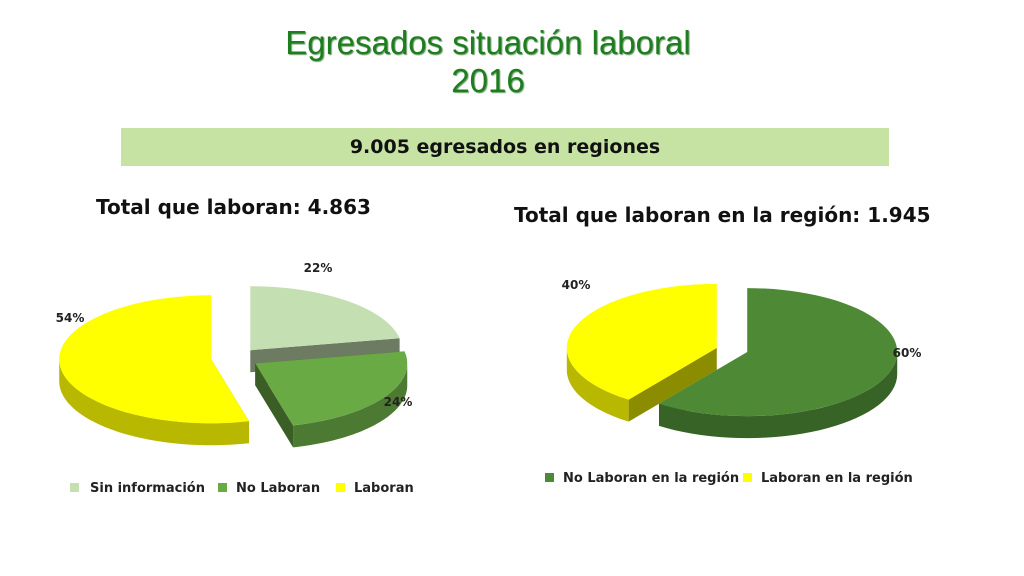 This screenshot has width=1024, height=576. What do you see at coordinates (488, 80) in the screenshot?
I see `slide-title-line2: 2016` at bounding box center [488, 80].